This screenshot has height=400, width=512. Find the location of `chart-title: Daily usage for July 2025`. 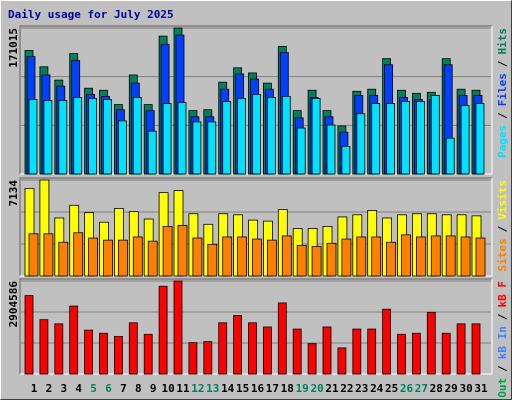

chart-title: Daily usage for July 2025 is located at coordinates (91, 14).